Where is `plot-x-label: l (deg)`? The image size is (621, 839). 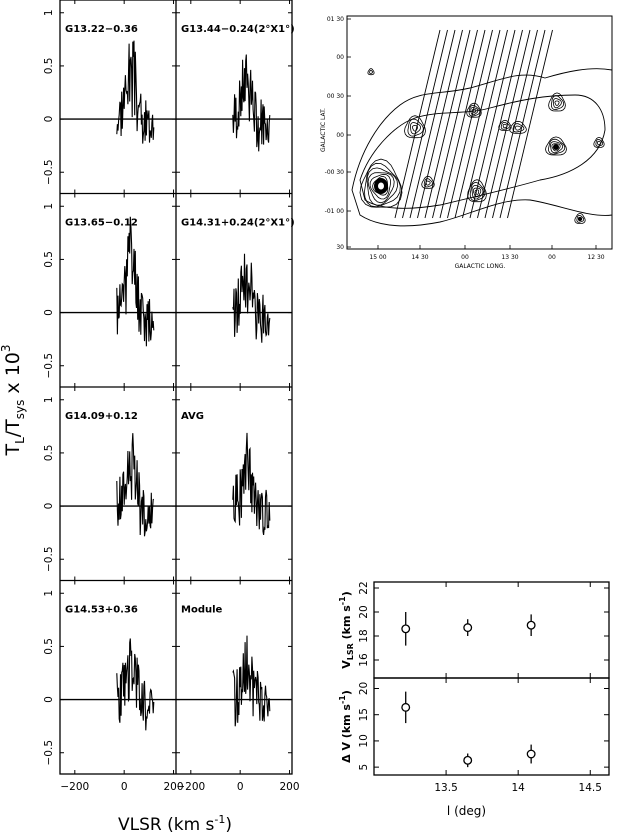 plot-x-label: l (deg) is located at coordinates (466, 811).